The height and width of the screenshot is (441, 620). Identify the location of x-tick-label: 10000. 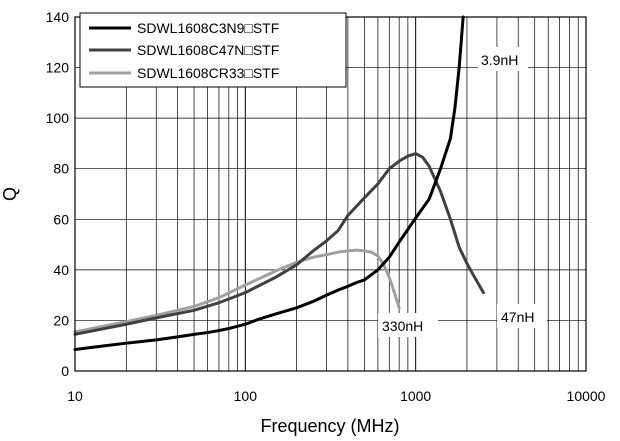
(586, 396).